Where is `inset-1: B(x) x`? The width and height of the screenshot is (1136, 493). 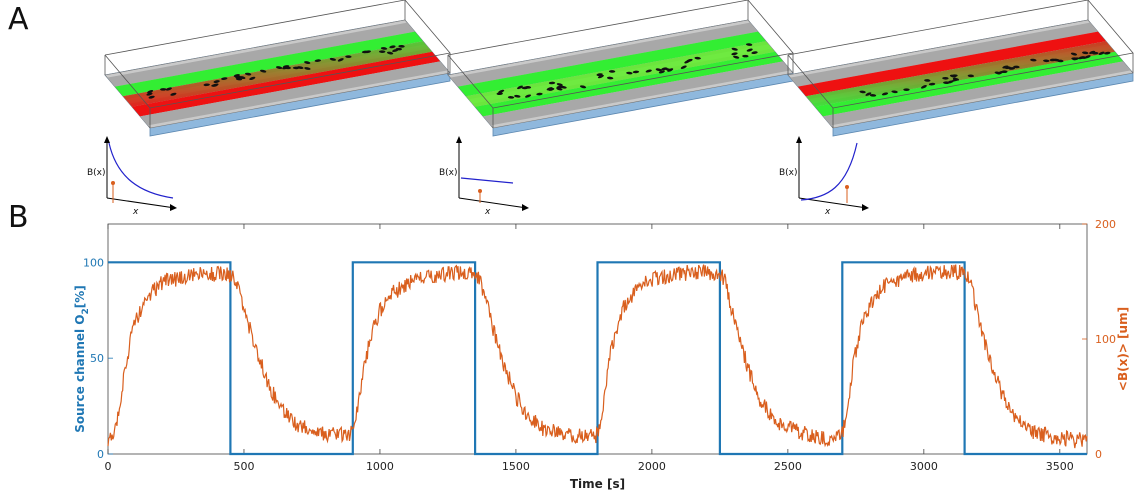
inset-1: B(x) x is located at coordinates (132, 176).